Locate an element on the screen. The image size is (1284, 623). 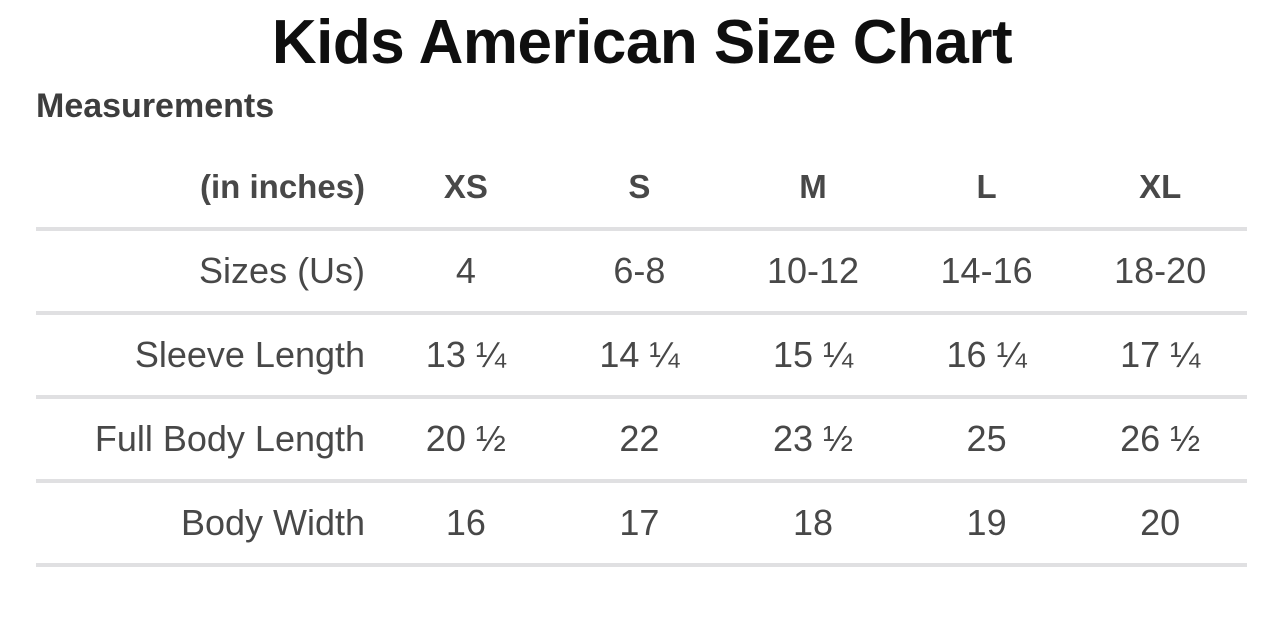
size-value-cell: 16 ¼ is located at coordinates (986, 356).